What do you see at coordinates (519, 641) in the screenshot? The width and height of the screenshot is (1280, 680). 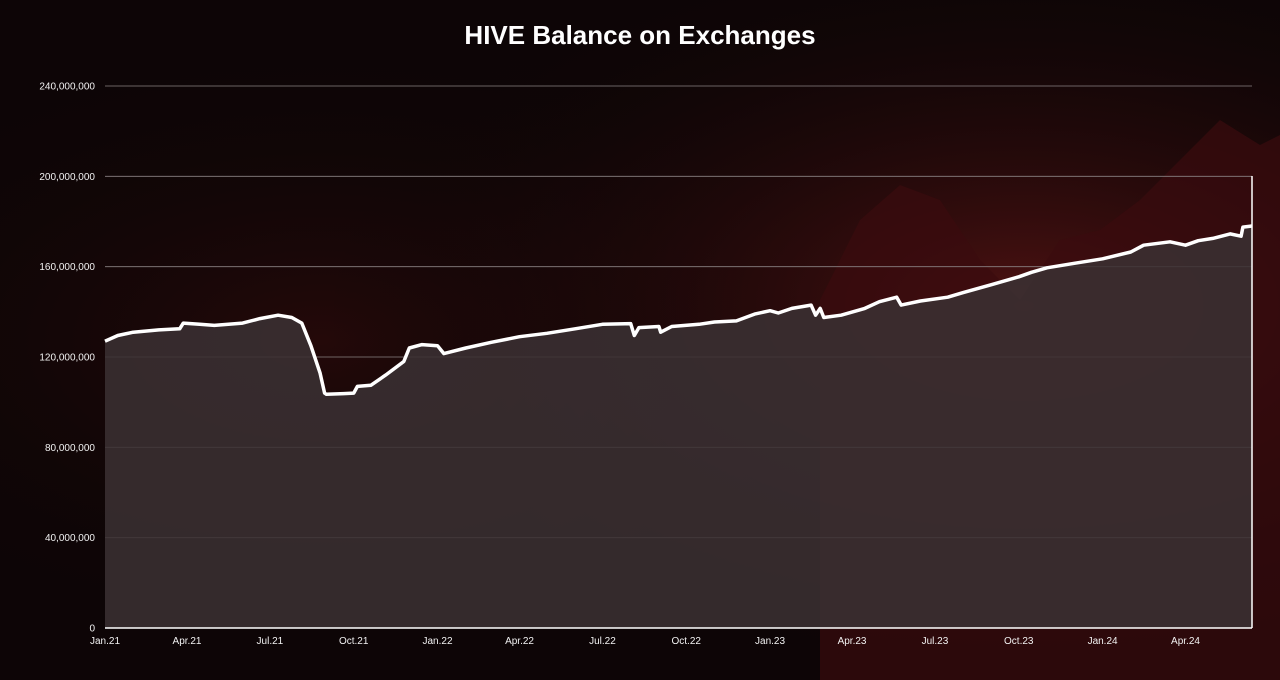 I see `x-tick-label: Apr.22` at bounding box center [519, 641].